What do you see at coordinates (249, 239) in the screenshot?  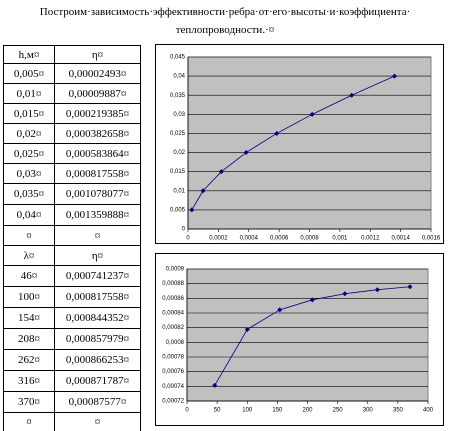 I see `x-tick-label: 0,0004` at bounding box center [249, 239].